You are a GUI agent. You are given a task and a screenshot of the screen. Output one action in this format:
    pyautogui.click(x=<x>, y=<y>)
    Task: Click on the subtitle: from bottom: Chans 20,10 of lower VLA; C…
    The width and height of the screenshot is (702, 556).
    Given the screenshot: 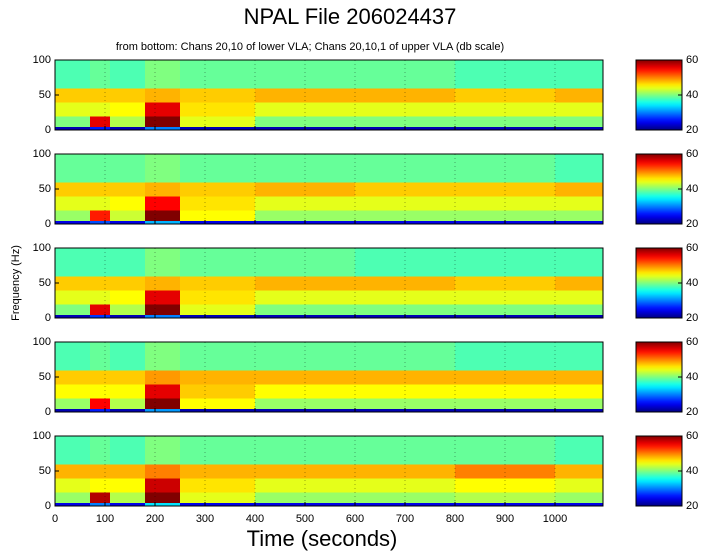 What is the action you would take?
    pyautogui.click(x=310, y=47)
    